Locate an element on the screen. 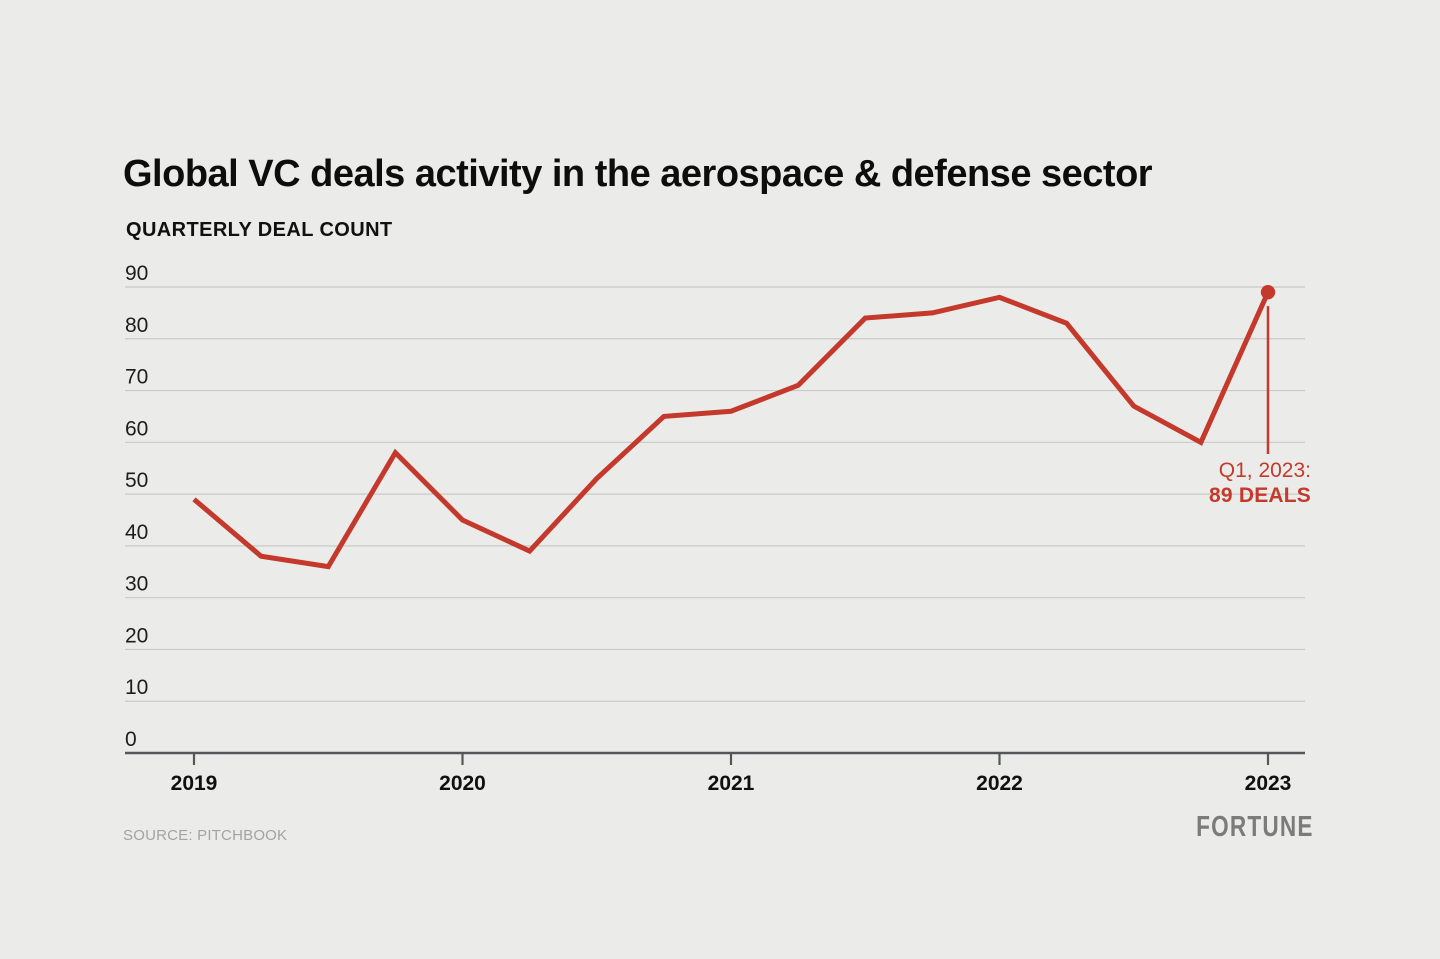 This screenshot has height=959, width=1440. y-axis-label-0: 0 is located at coordinates (131, 739).